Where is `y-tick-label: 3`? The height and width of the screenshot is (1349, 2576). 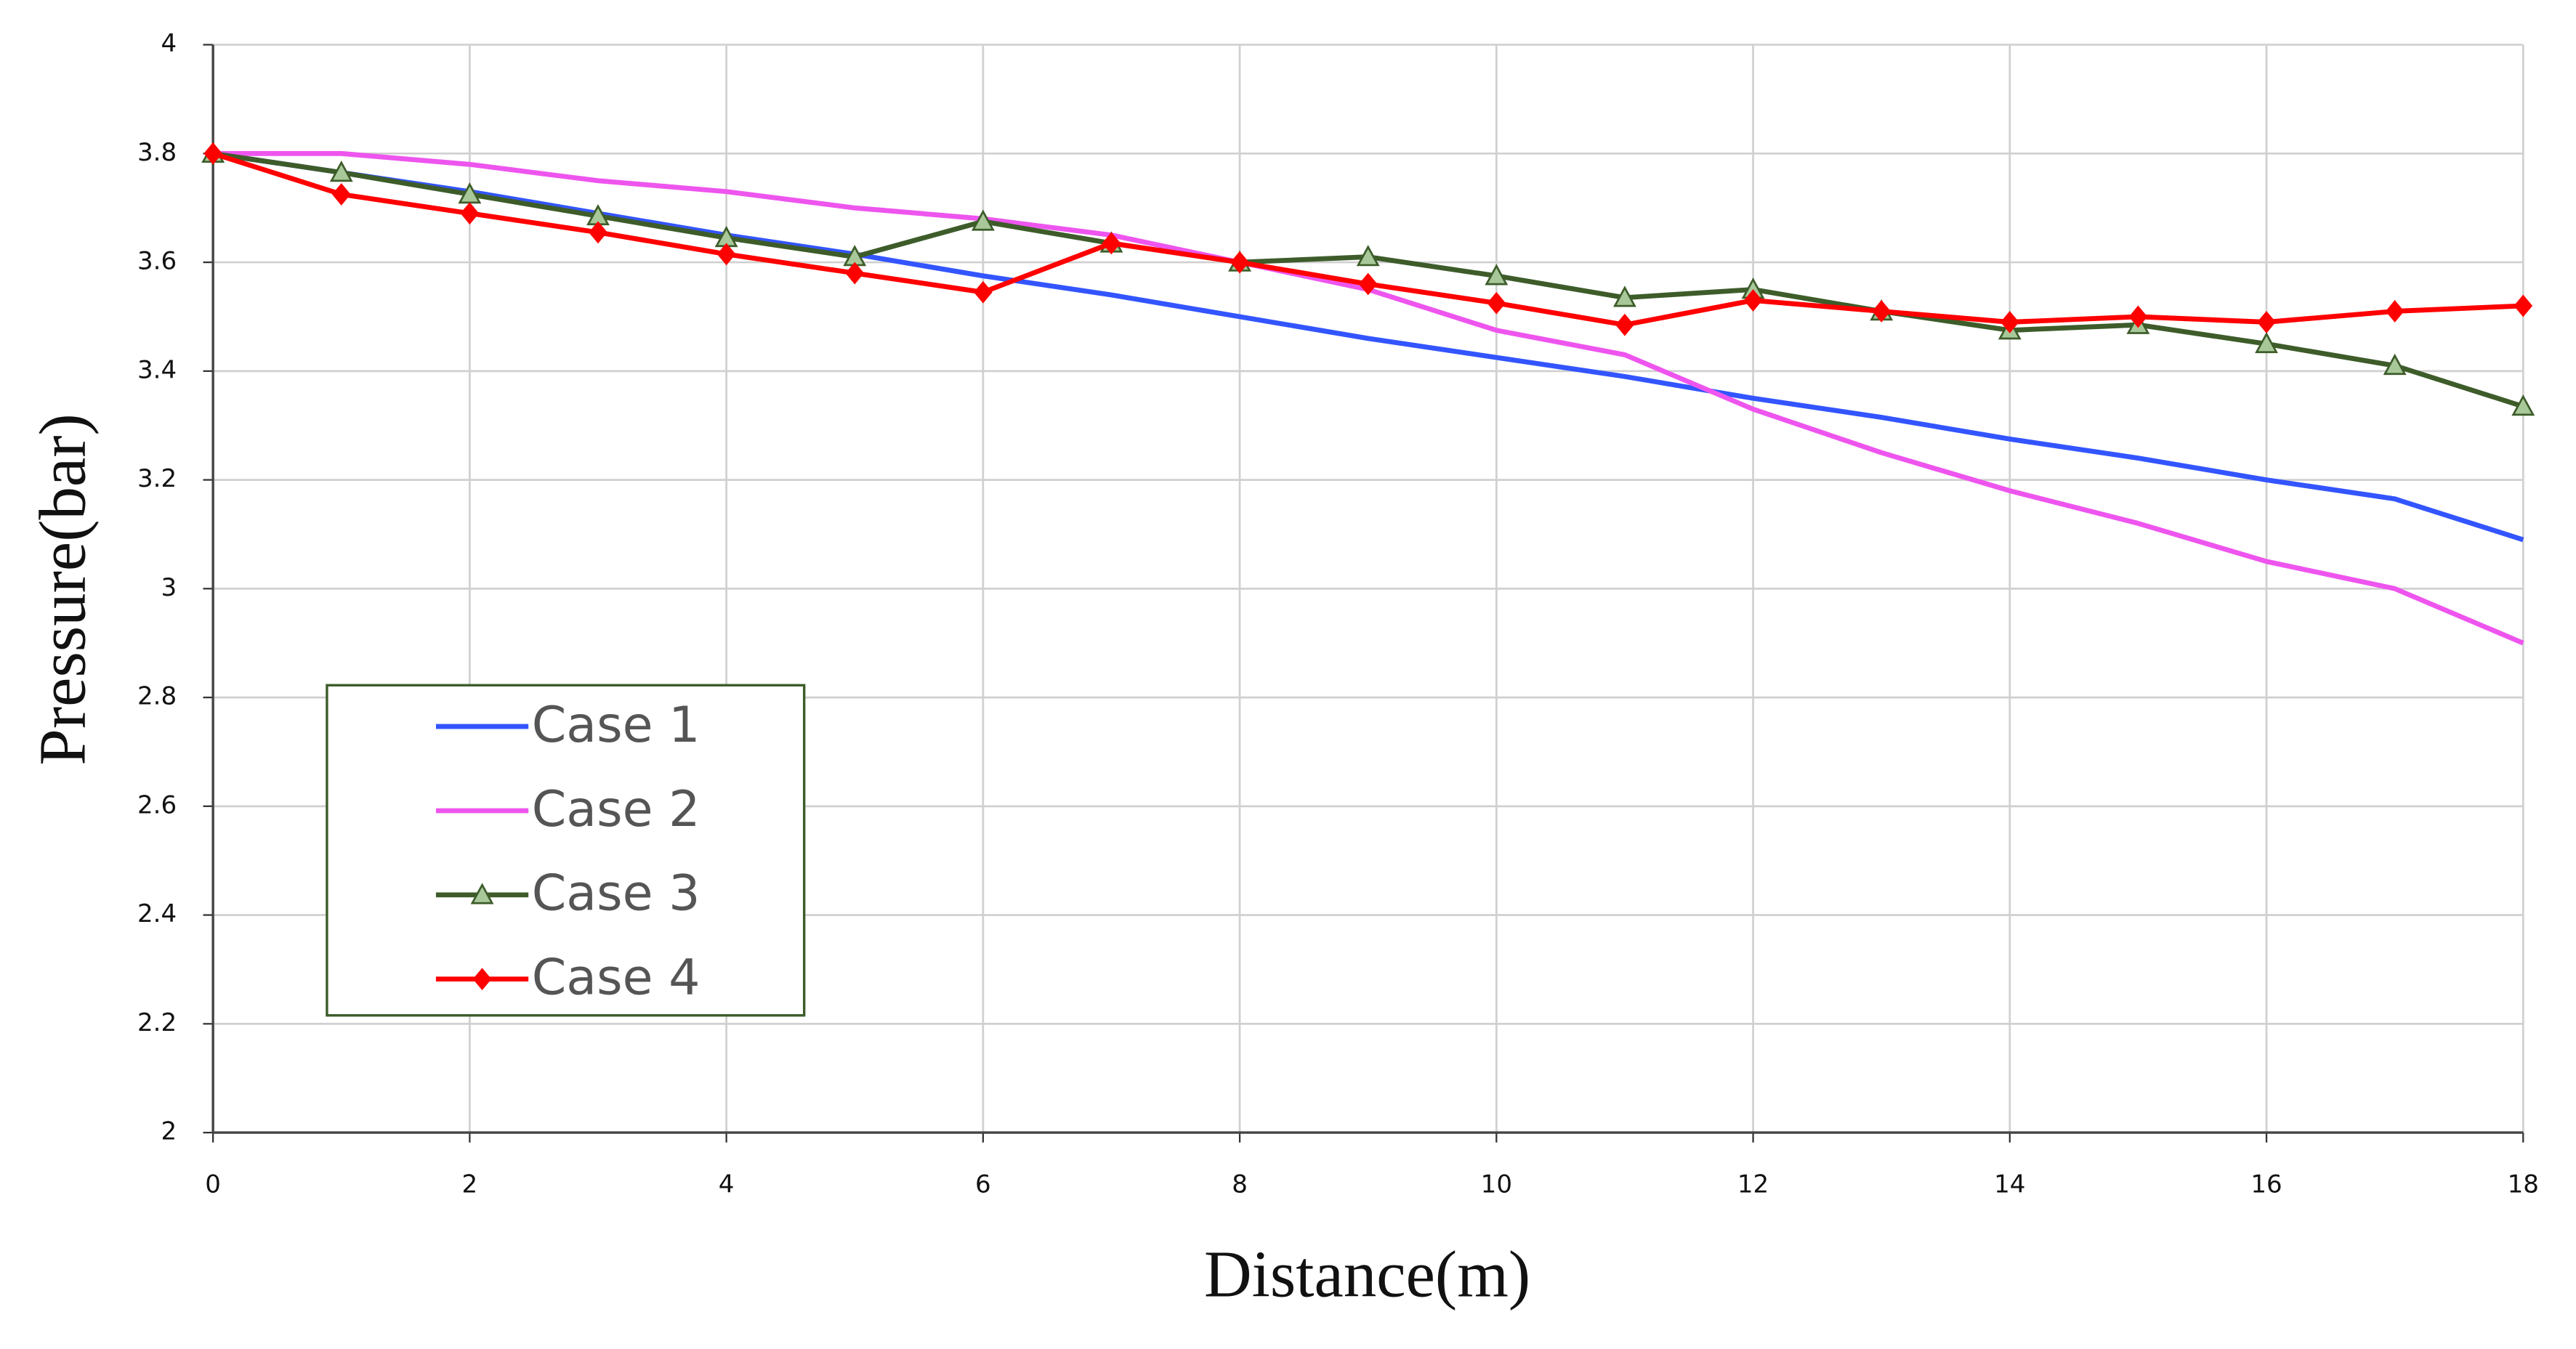 y-tick-label: 3 is located at coordinates (169, 587).